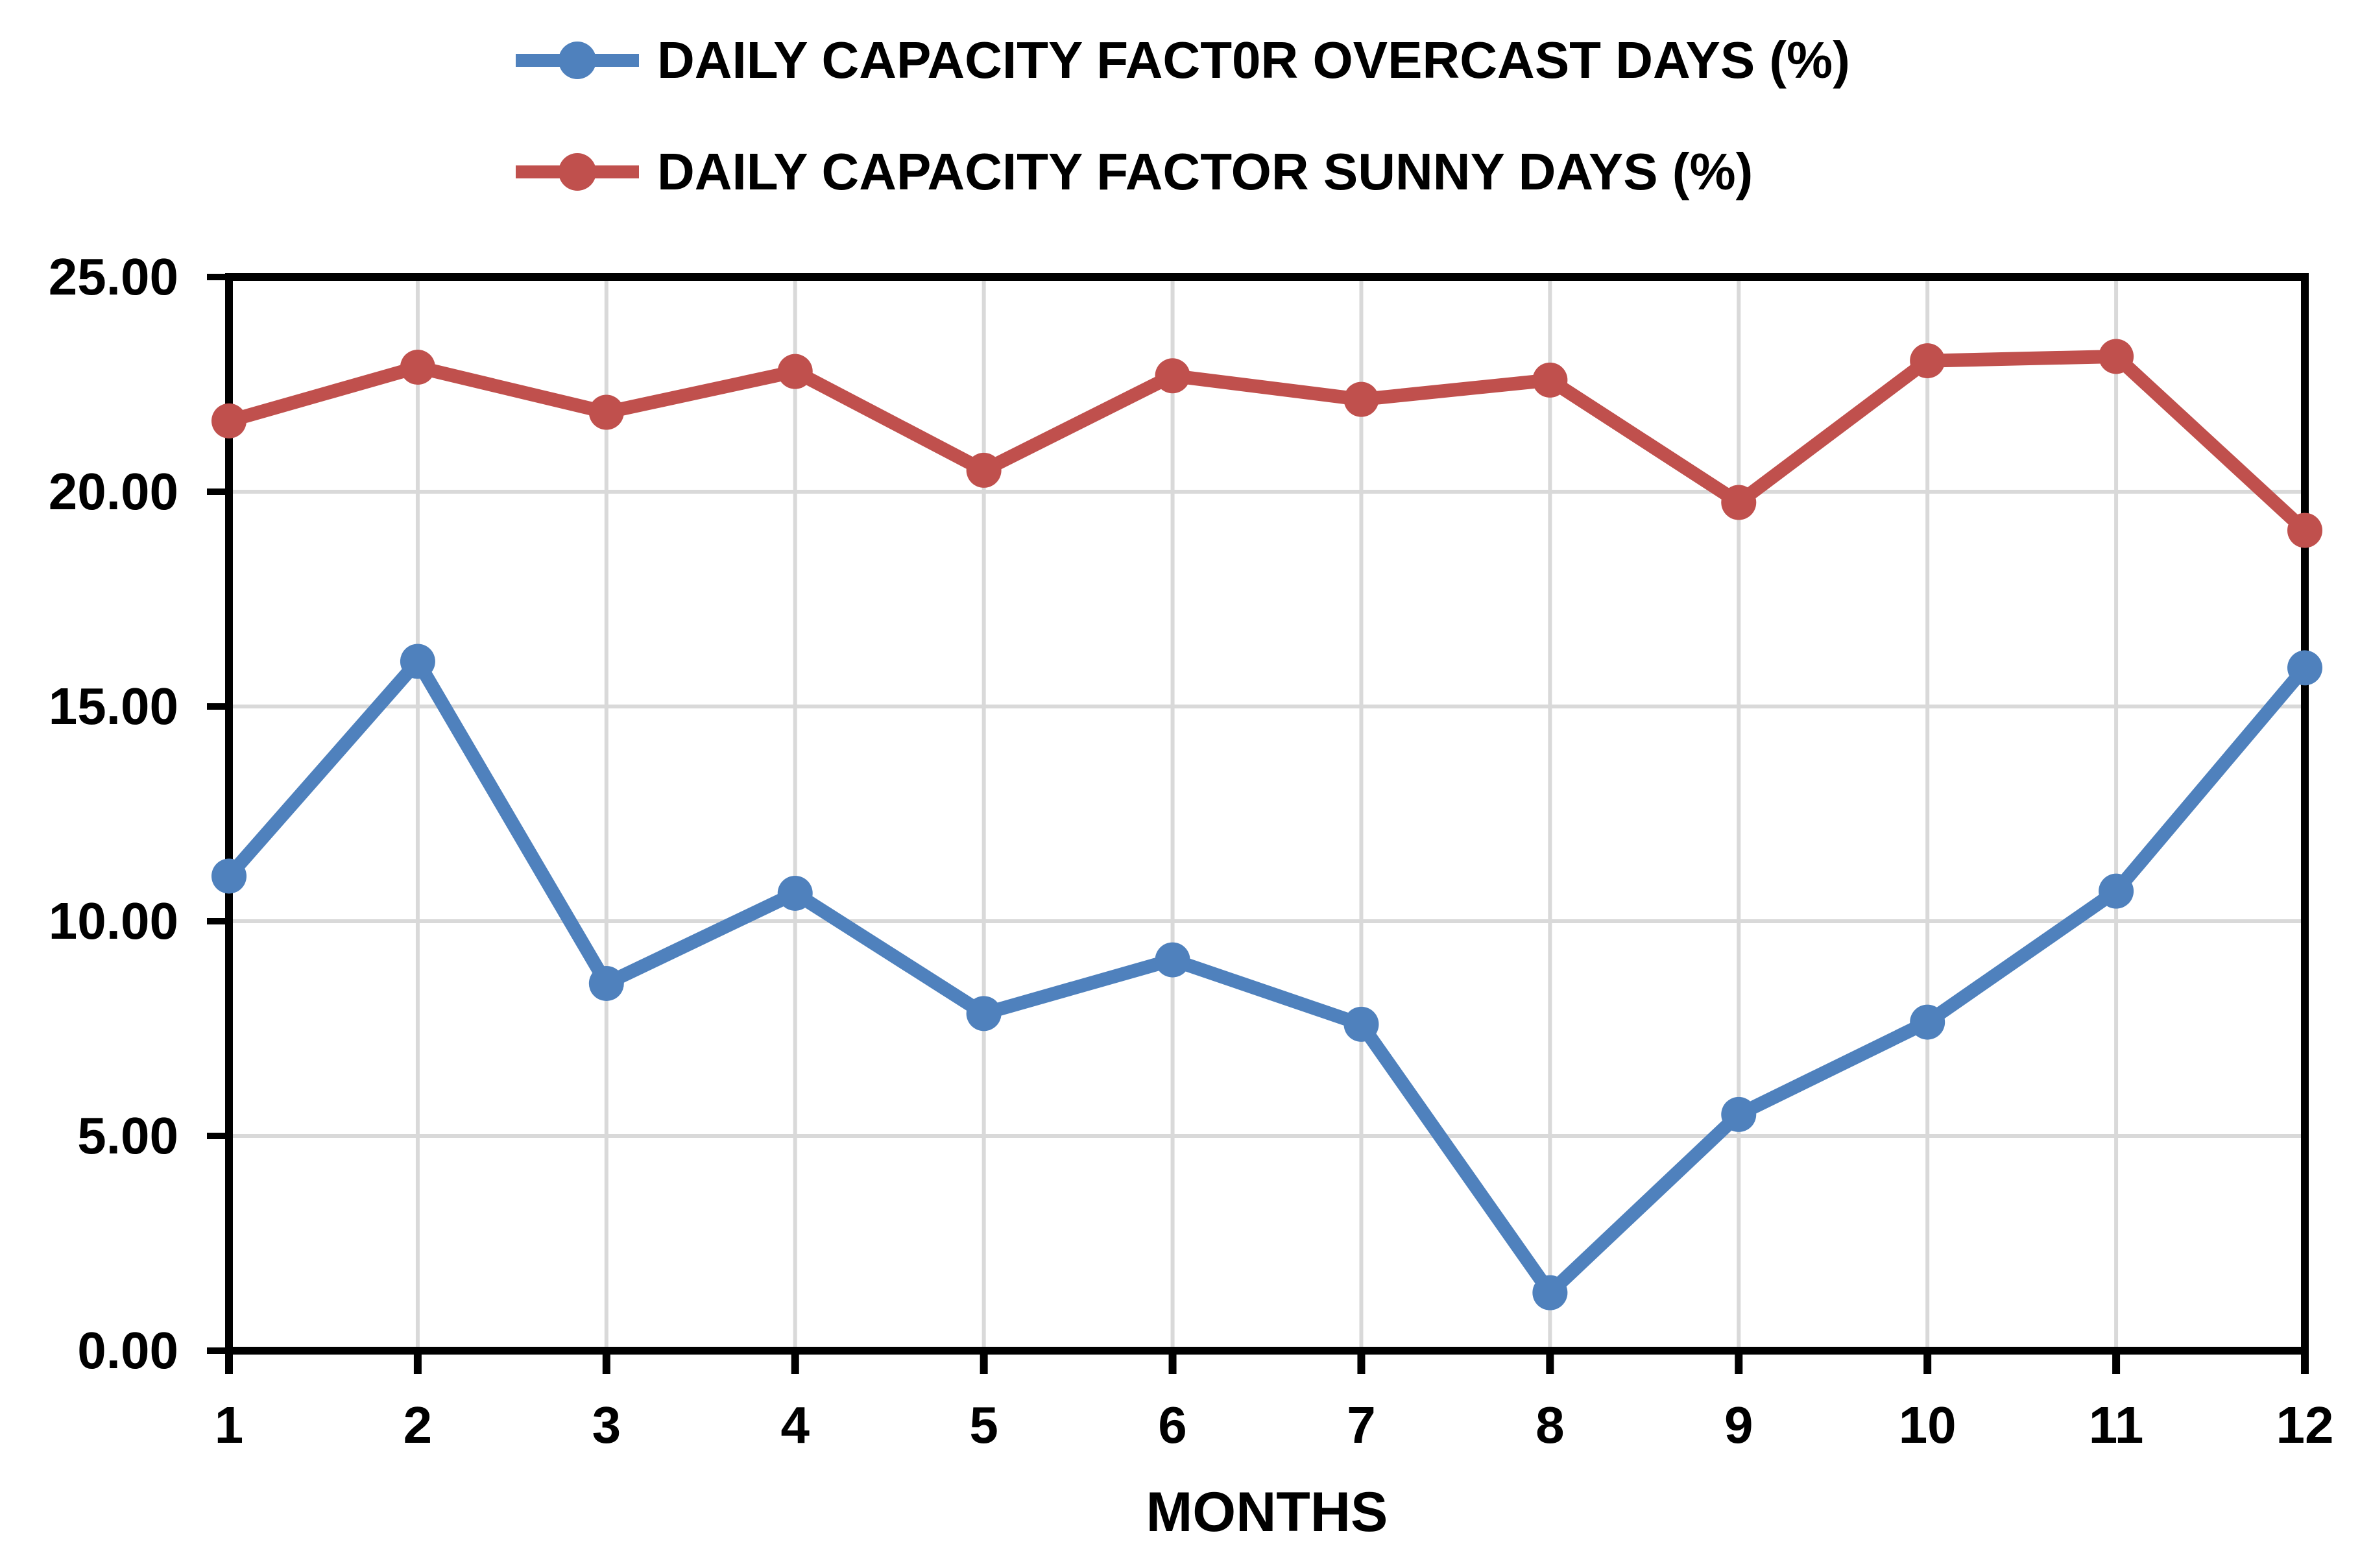 This screenshot has width=2360, height=1568. I want to click on legend-item-overcast: DAILY CAPACITY FACT0R OVERCAST DAYS (%), so click(1183, 60).